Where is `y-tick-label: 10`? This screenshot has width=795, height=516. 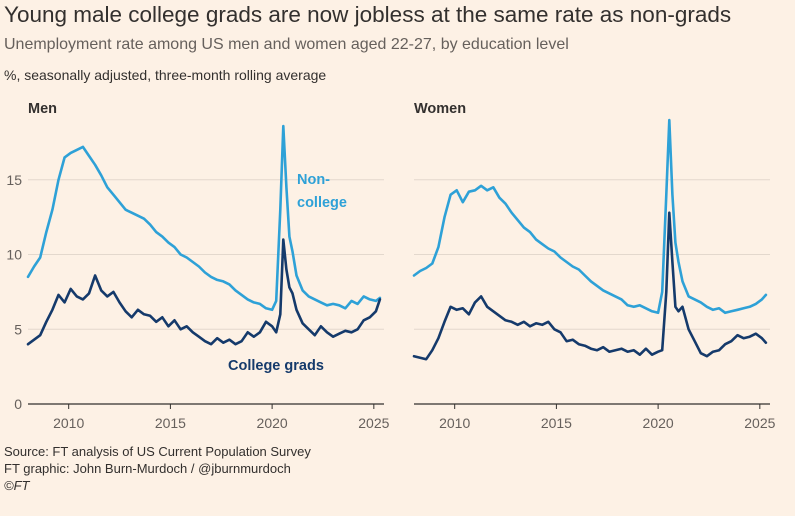 y-tick-label: 10 is located at coordinates (14, 255).